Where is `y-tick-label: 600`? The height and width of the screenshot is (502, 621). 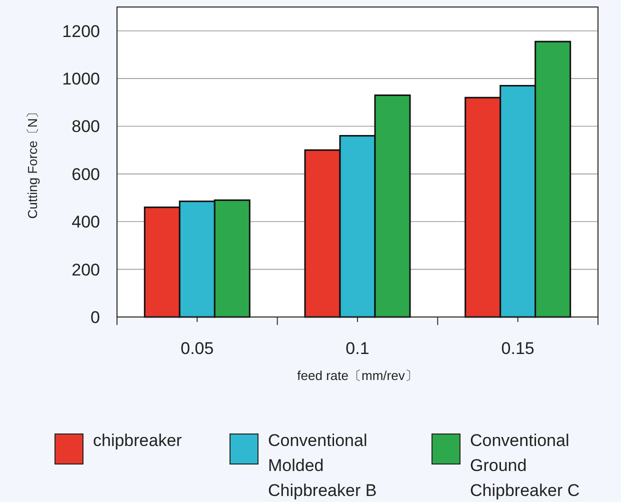 y-tick-label: 600 is located at coordinates (86, 174).